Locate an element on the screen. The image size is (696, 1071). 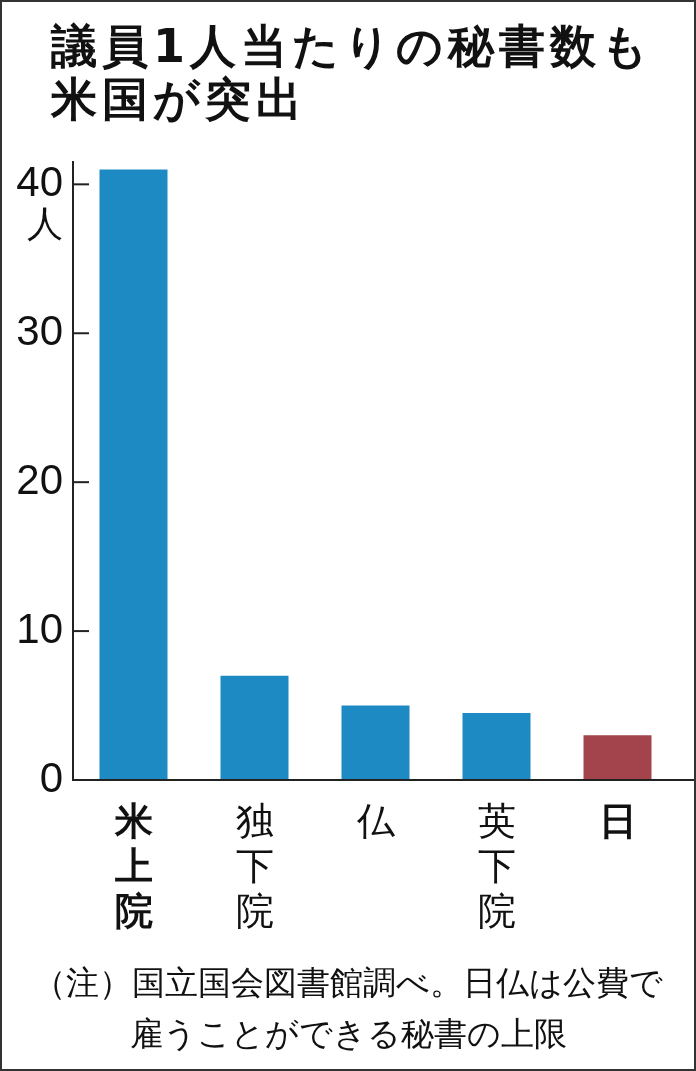
x-tick-label: 米上院 is located at coordinates (133, 866).